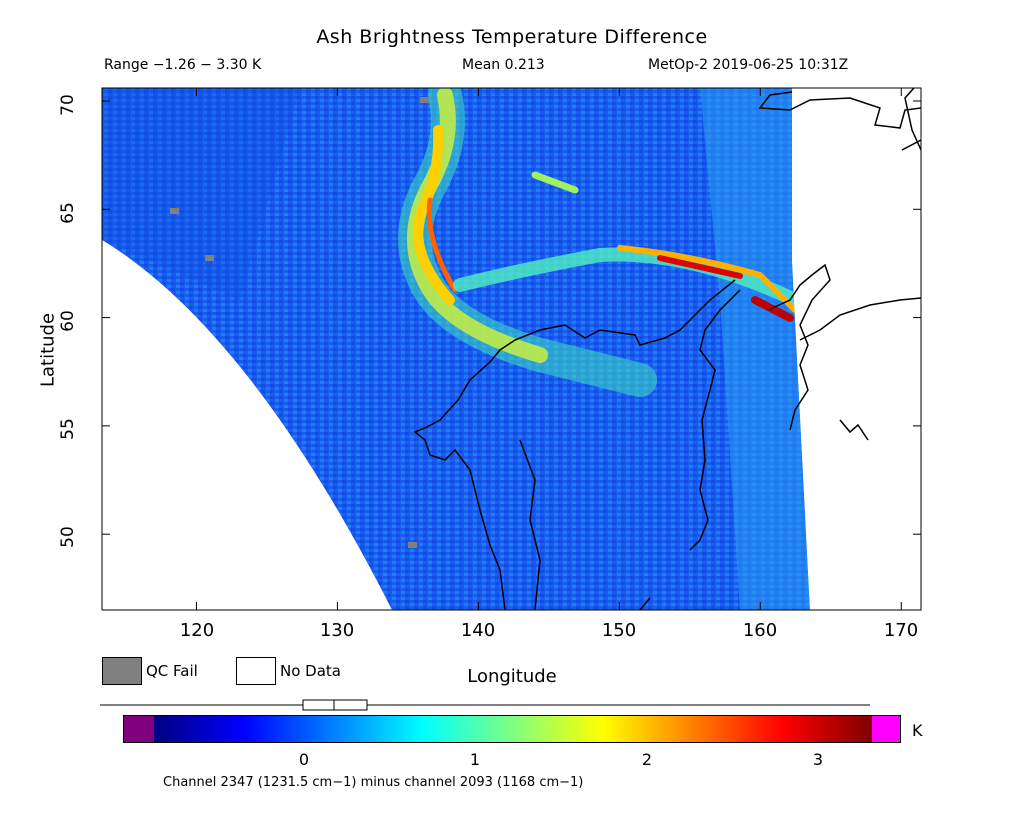  I want to click on colorbar-under, so click(139, 729).